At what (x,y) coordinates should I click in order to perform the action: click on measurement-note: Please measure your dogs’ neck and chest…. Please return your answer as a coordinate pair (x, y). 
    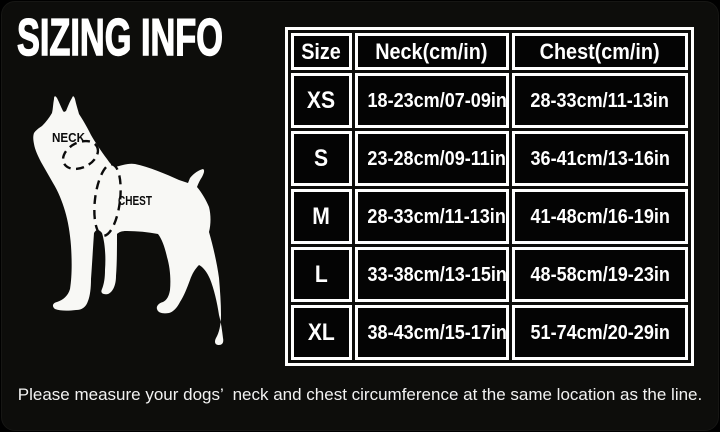
    Looking at the image, I should click on (360, 394).